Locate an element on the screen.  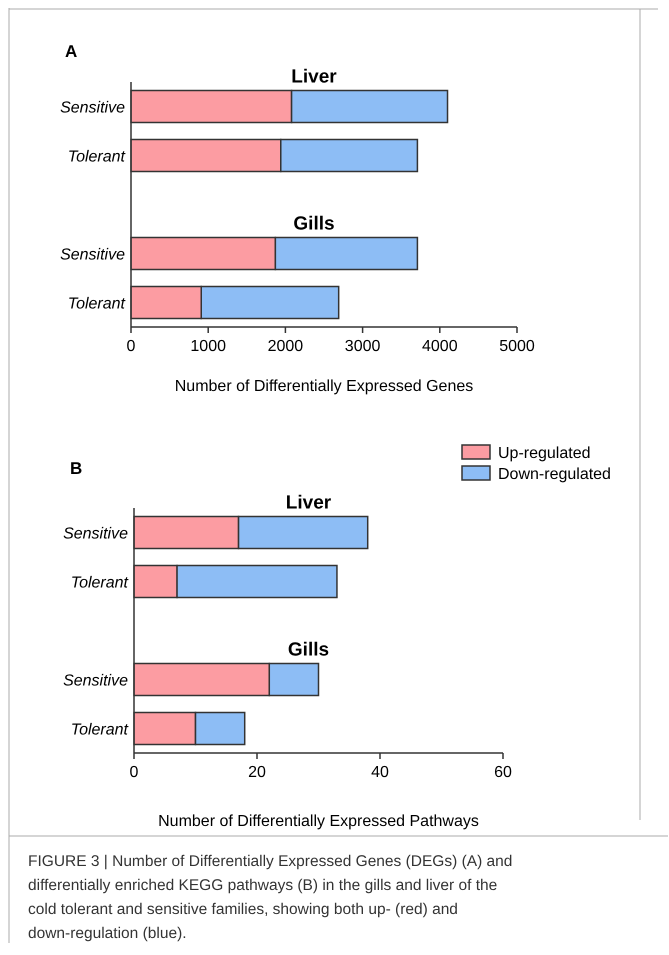
x-tick-label: 40 is located at coordinates (380, 772).